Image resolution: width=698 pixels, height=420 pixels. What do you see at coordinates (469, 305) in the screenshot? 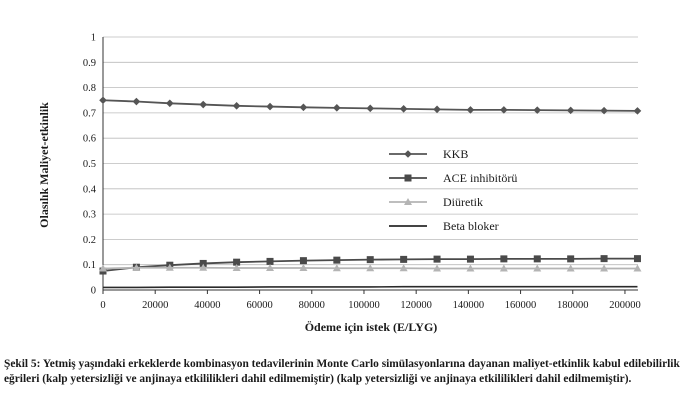
I see `x-tick-label: 140000` at bounding box center [469, 305].